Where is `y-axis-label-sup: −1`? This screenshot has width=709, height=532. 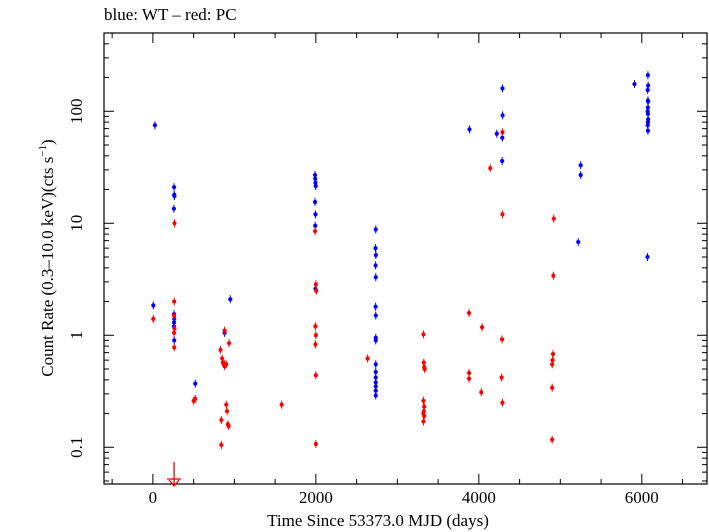 y-axis-label-sup: −1 is located at coordinates (43, 151).